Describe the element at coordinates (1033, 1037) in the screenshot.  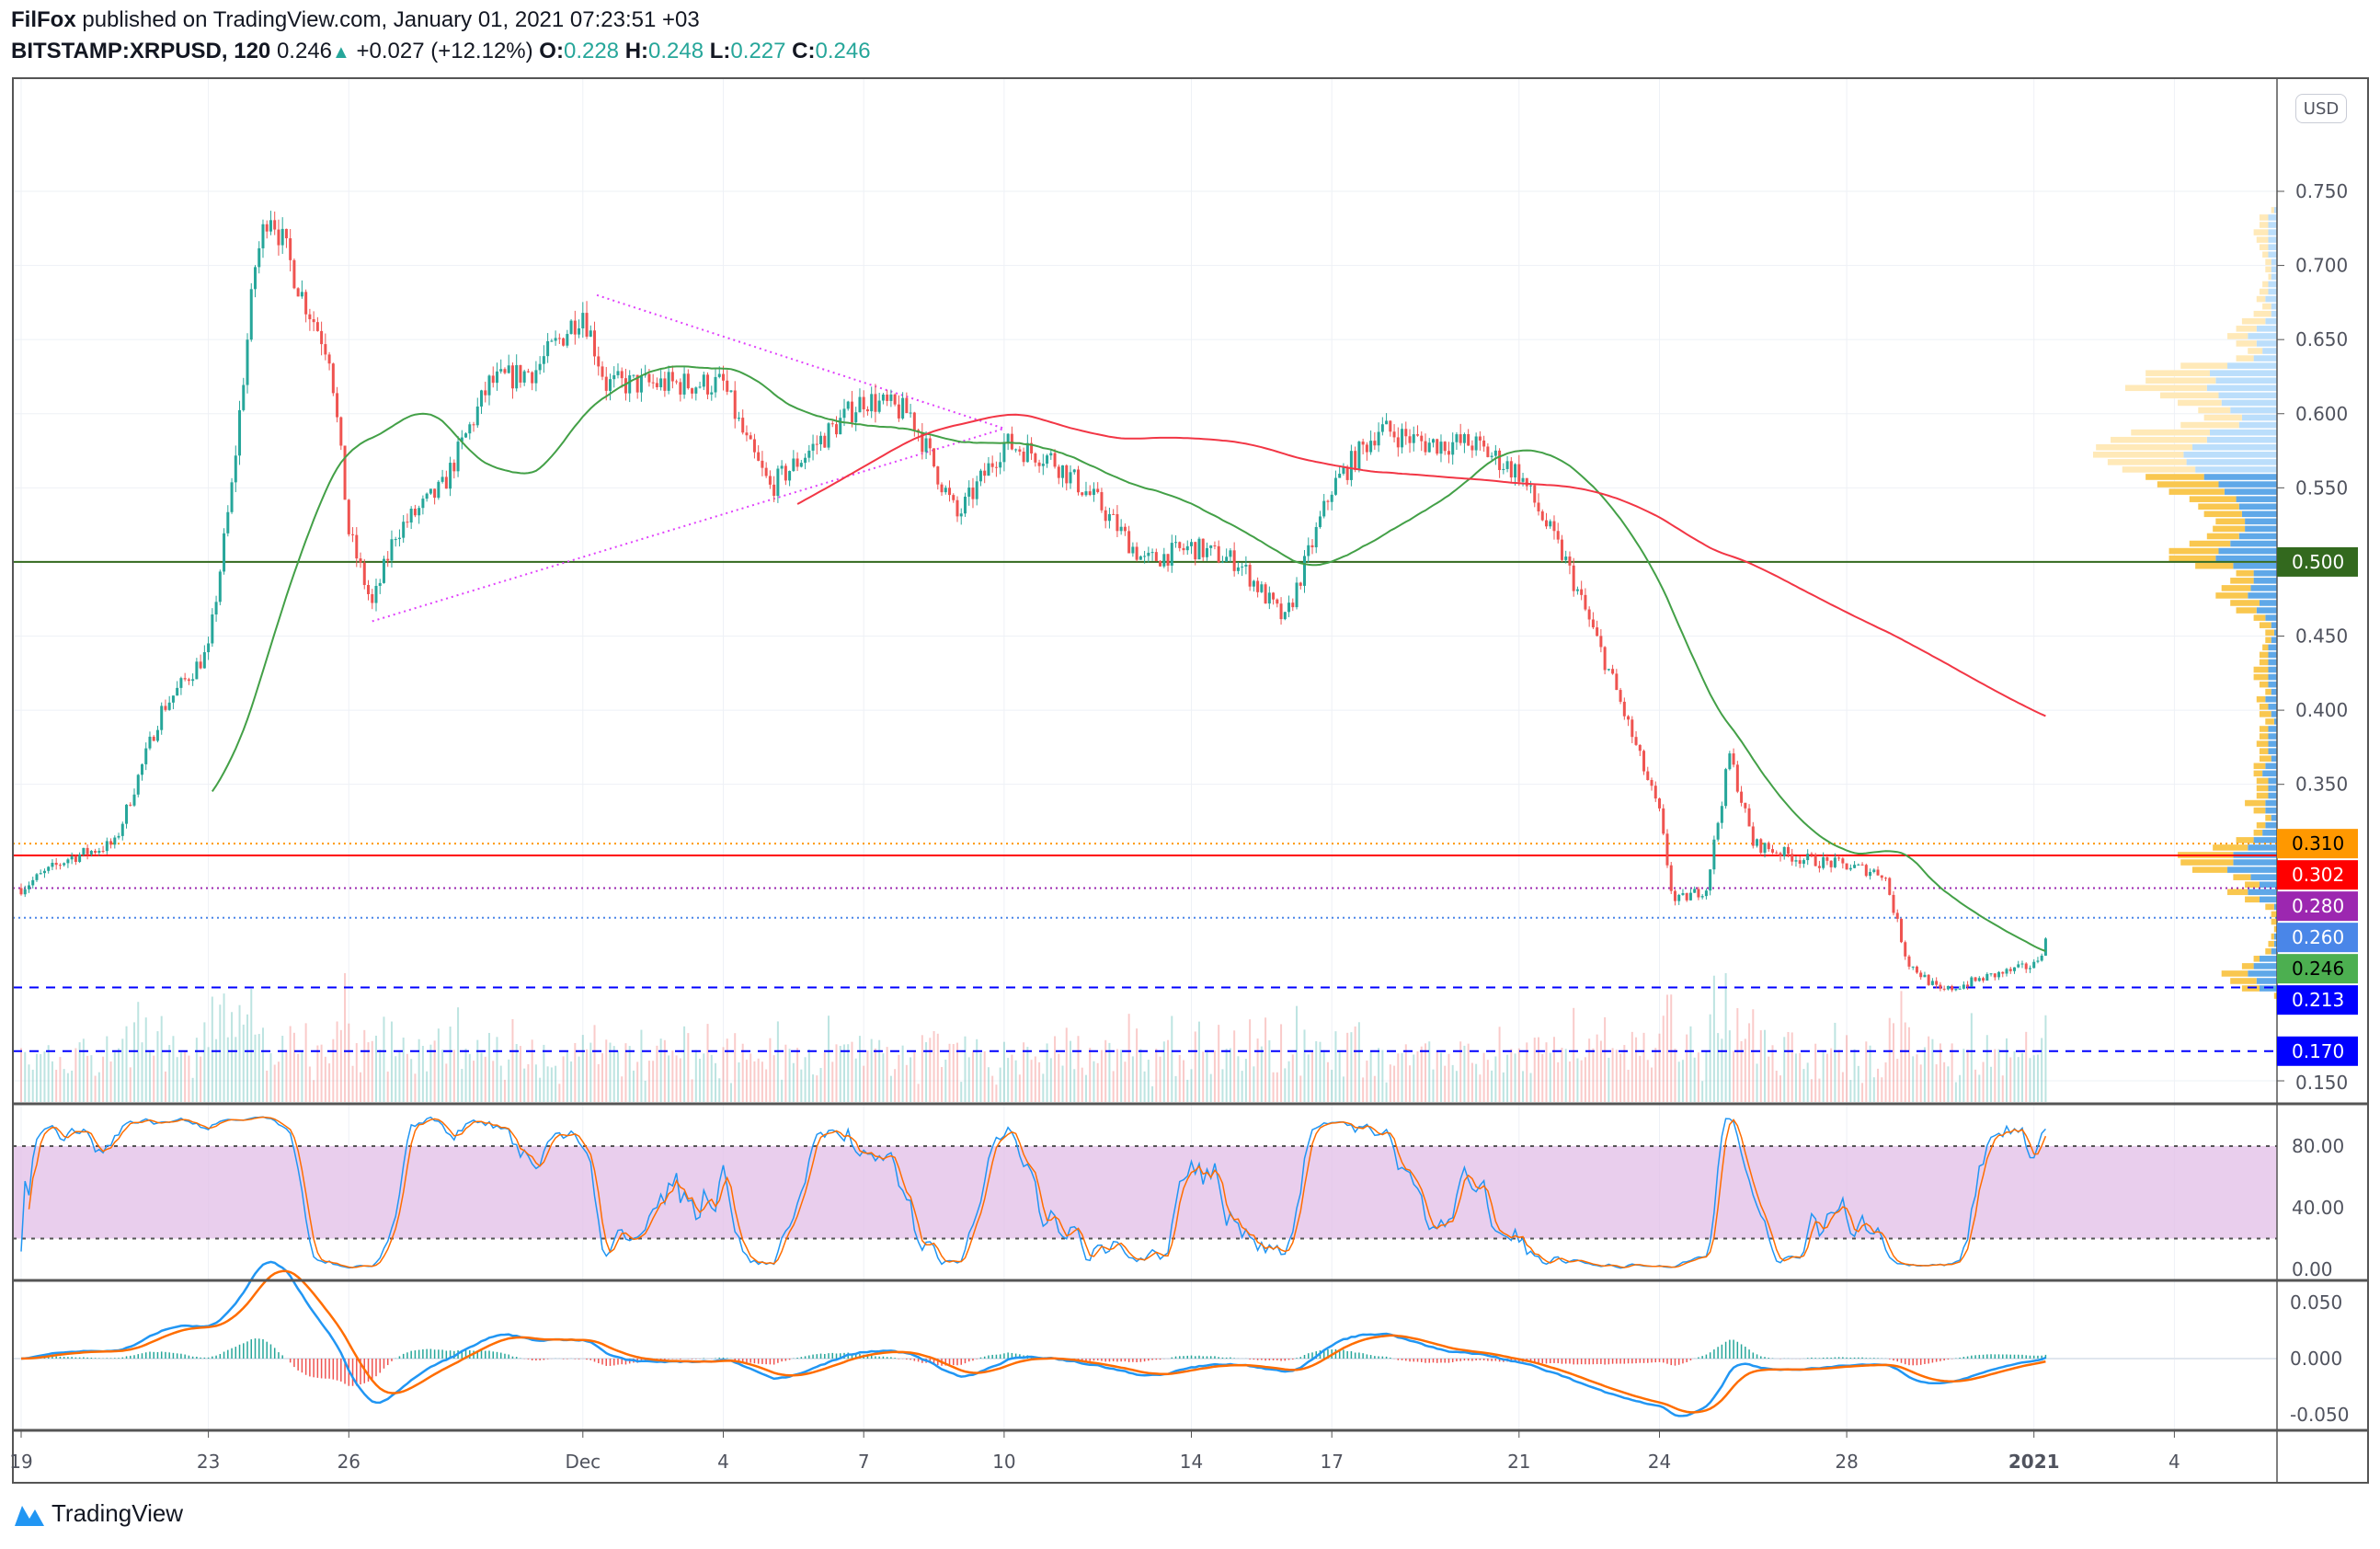
I see `volume-bars` at that location.